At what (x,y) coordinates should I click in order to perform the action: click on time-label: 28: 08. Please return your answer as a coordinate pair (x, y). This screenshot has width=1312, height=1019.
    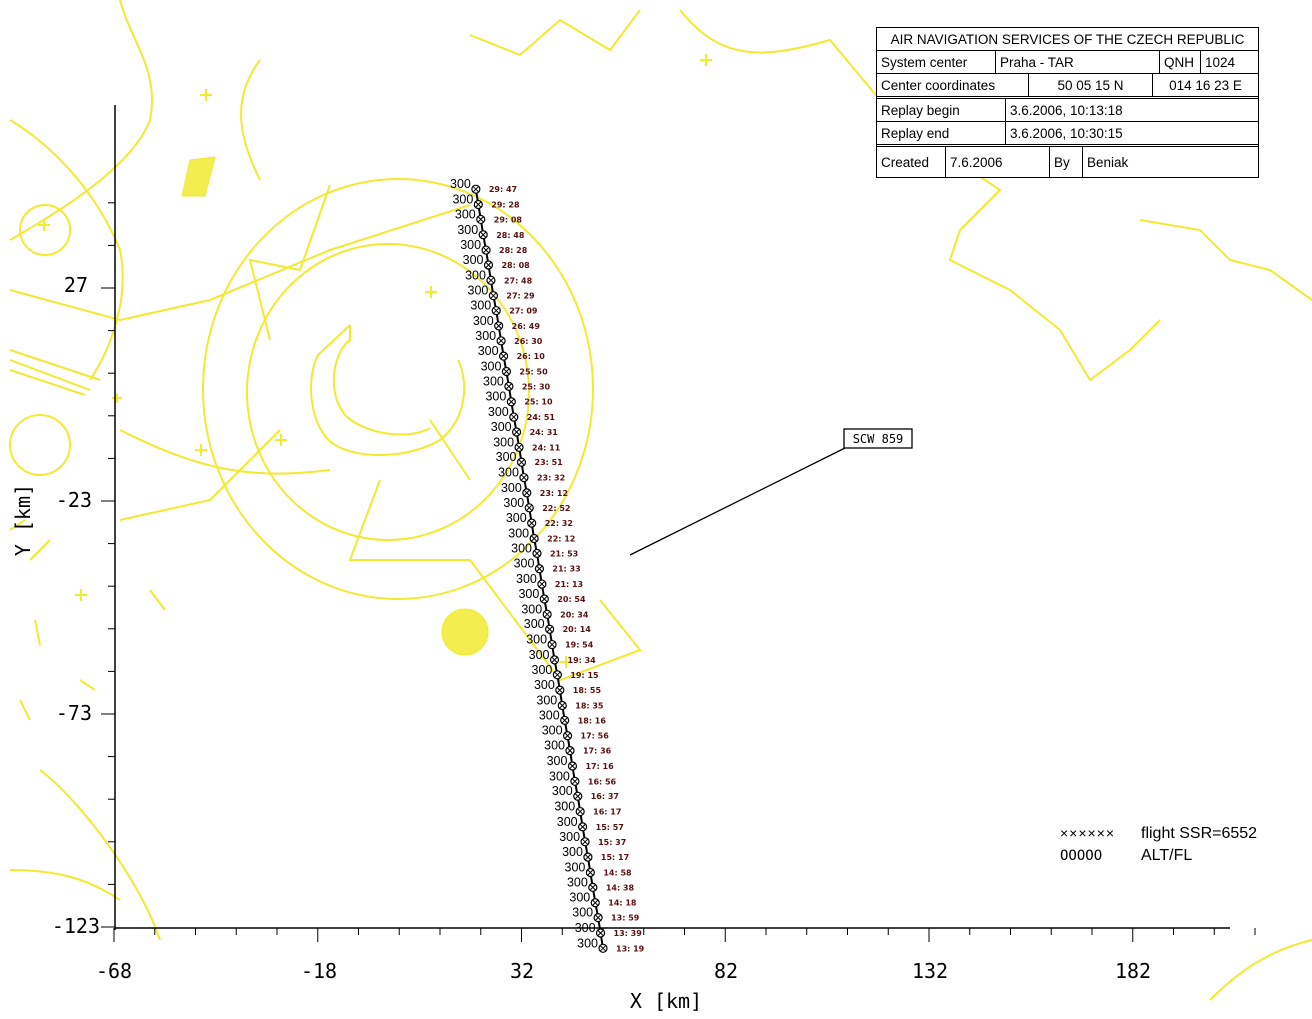
    Looking at the image, I should click on (515, 265).